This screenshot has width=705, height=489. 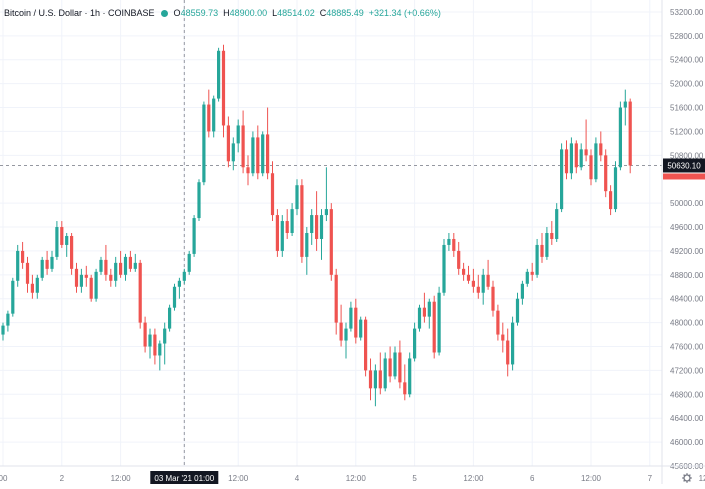 What do you see at coordinates (79, 13) in the screenshot?
I see `symbol-title: Bitcoin / U.S. Dollar · 1h · COINBASE` at bounding box center [79, 13].